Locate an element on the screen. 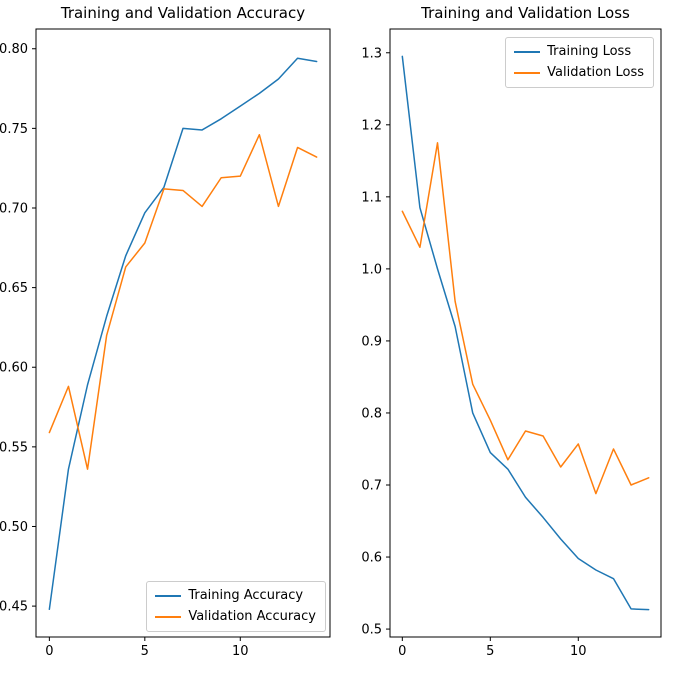 Image resolution: width=680 pixels, height=682 pixels. y-tick-label: 1.0 is located at coordinates (371, 269).